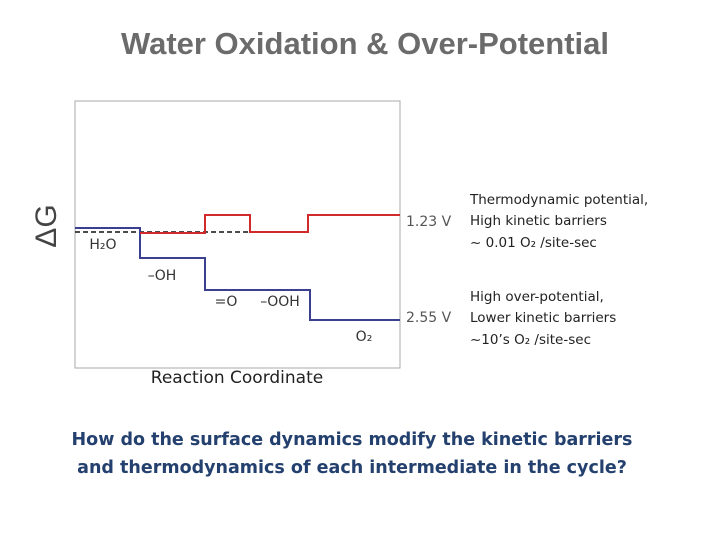  I want to click on y-axis-label: ΔG, so click(46, 225).